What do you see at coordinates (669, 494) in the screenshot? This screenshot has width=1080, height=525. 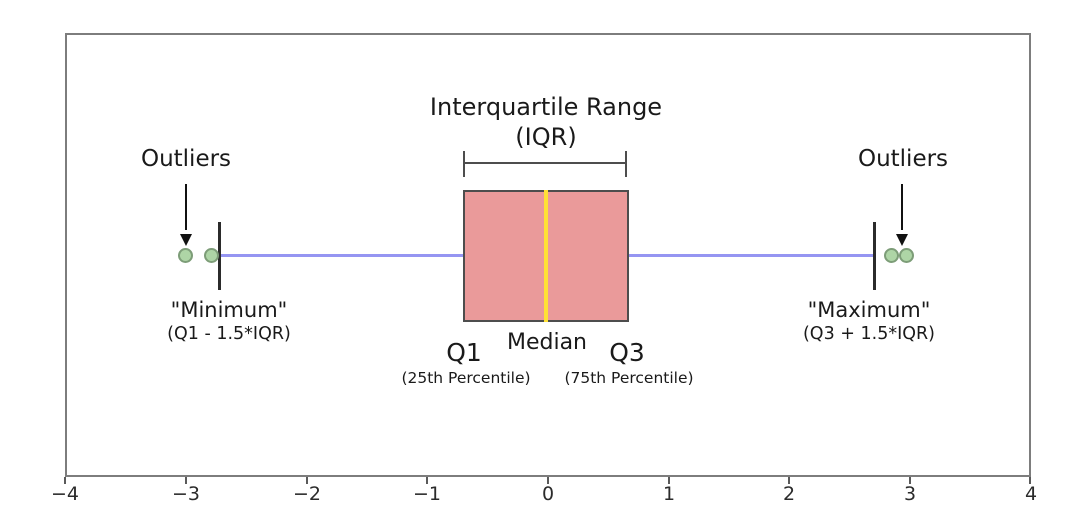 I see `x-tick-label: 1` at bounding box center [669, 494].